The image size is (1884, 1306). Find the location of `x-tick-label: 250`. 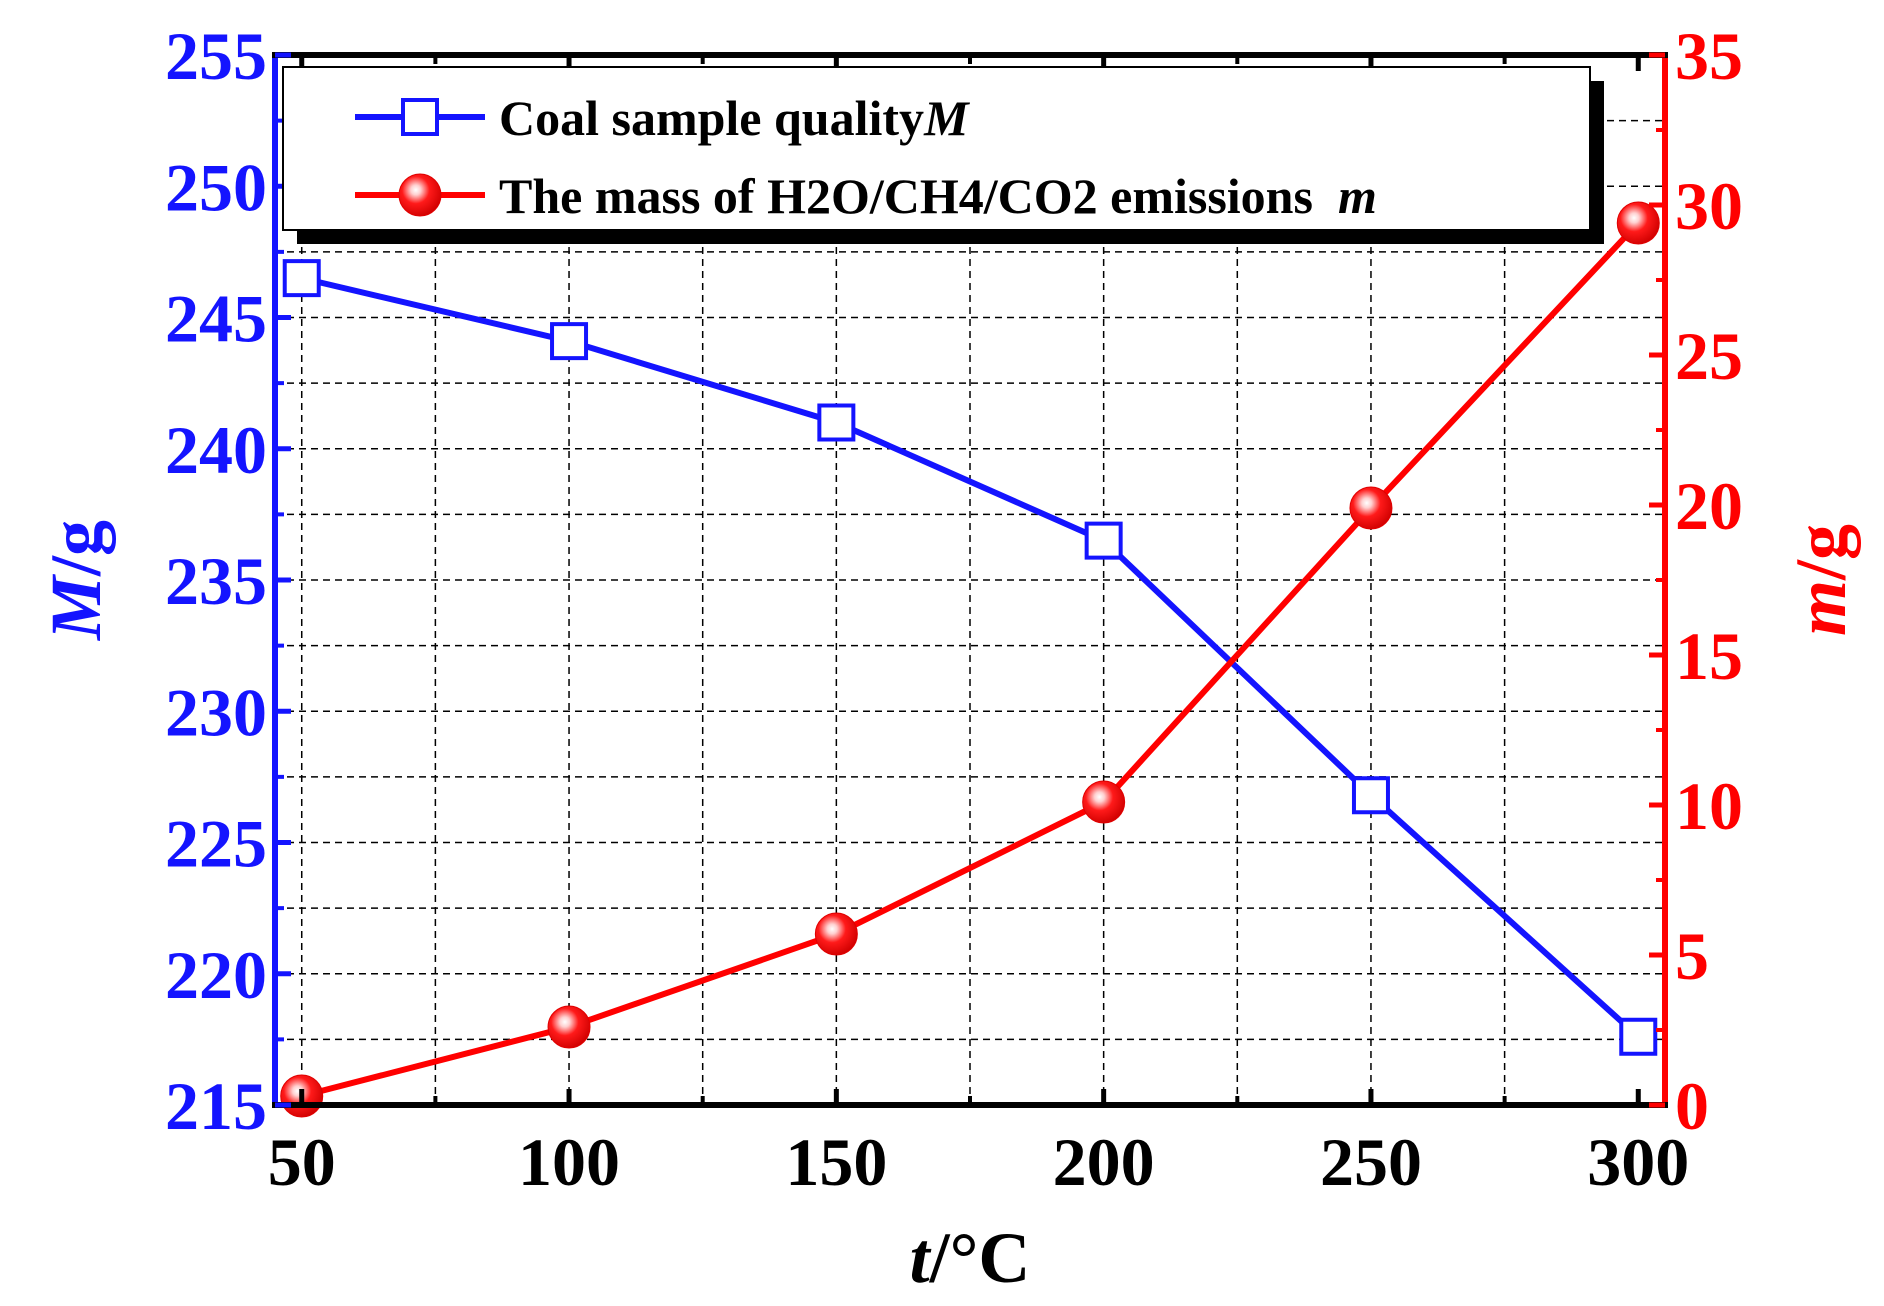

x-tick-label: 250 is located at coordinates (1371, 1162).